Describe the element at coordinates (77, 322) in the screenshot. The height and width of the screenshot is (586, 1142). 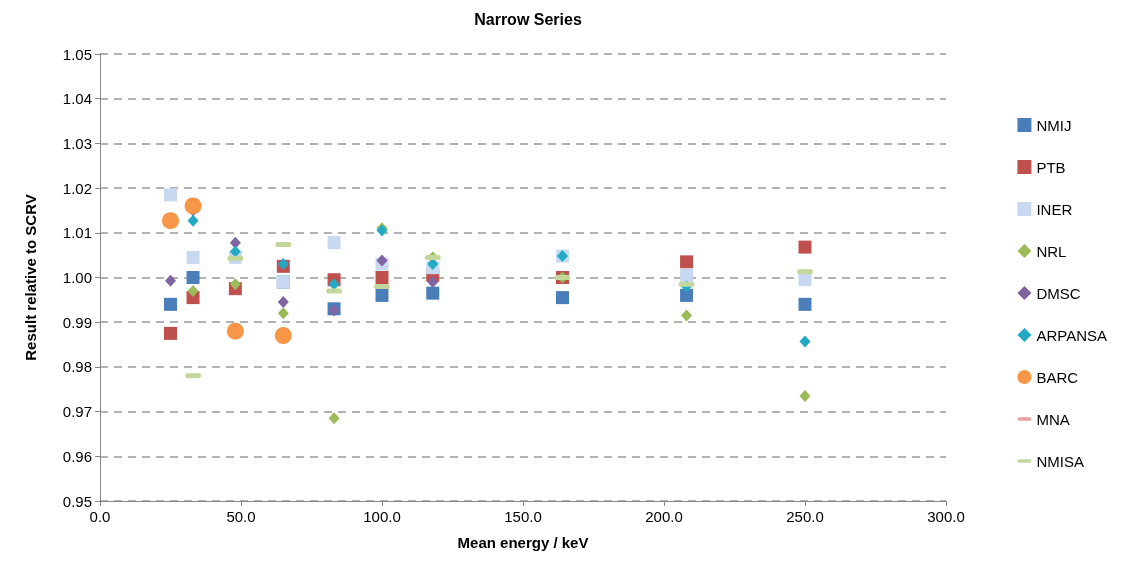
I see `y-tick-label: 0.99` at that location.